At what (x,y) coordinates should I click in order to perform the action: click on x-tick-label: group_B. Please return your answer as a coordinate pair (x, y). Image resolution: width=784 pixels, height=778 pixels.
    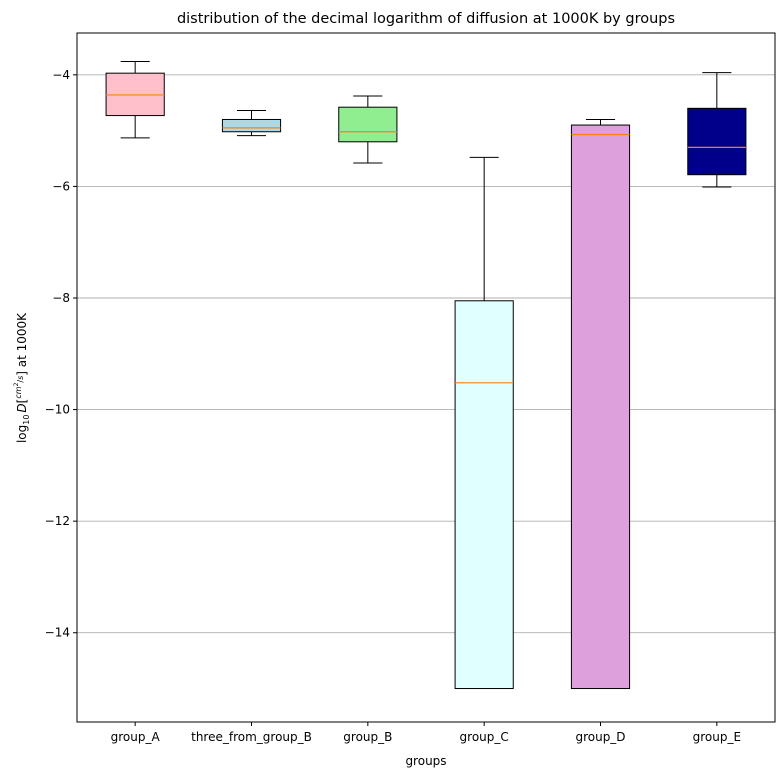
    Looking at the image, I should click on (367, 737).